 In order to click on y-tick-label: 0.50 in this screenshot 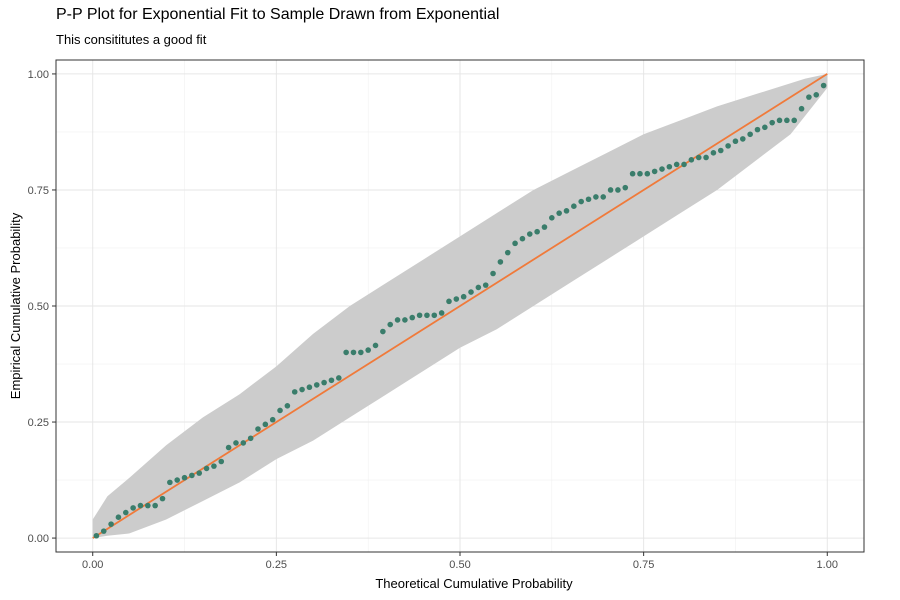, I will do `click(38, 307)`.